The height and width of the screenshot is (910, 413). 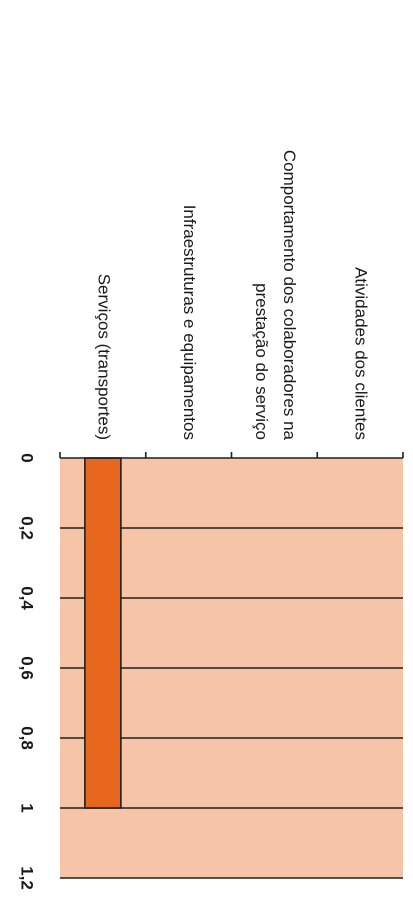 What do you see at coordinates (27, 738) in the screenshot?
I see `value-tick-label: 0,8` at bounding box center [27, 738].